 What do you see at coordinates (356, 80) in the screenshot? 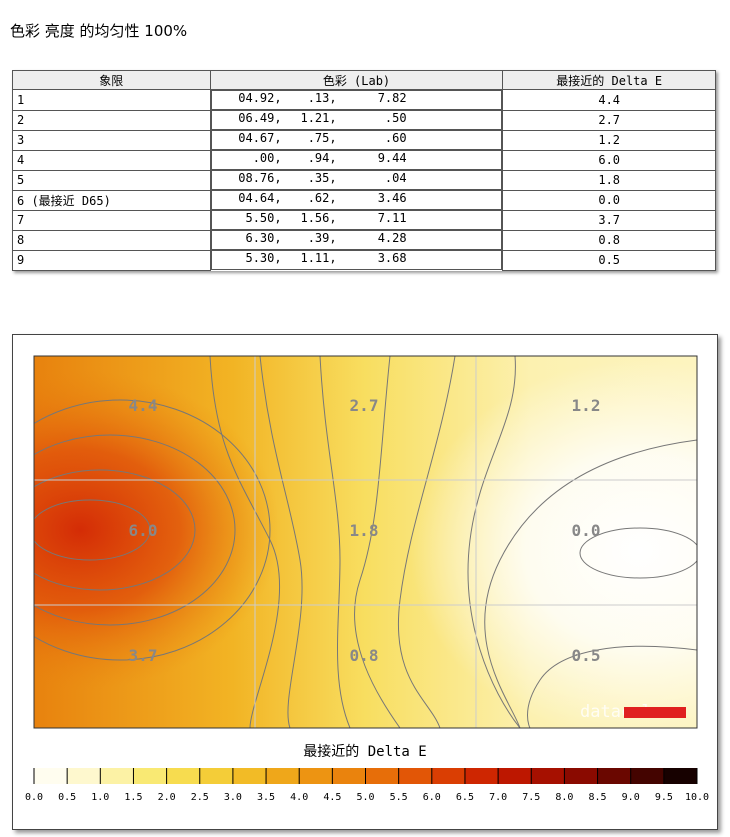
I see `column-header: 色彩 (Lab)` at bounding box center [356, 80].